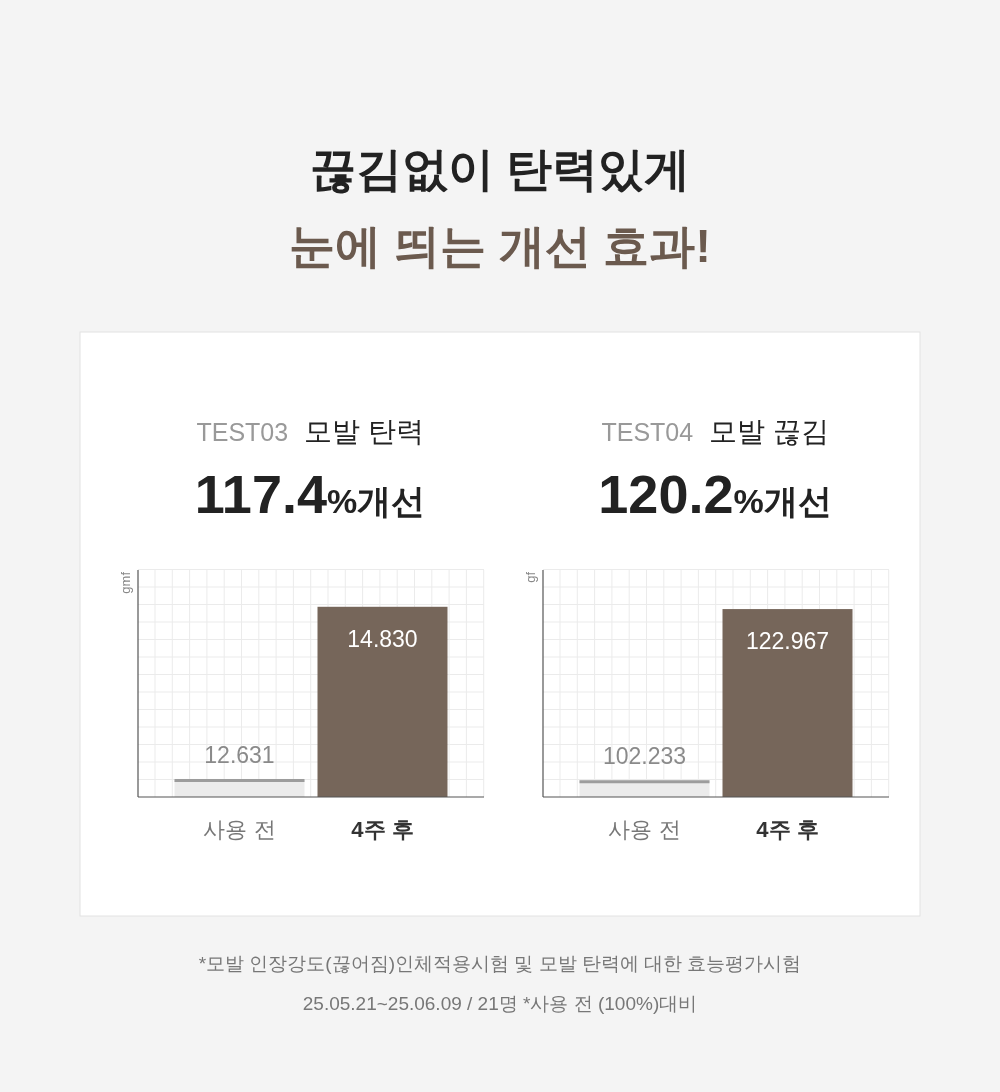 Image resolution: width=1000 pixels, height=1092 pixels. I want to click on text: 끊김없이 탄력있게, so click(500, 169).